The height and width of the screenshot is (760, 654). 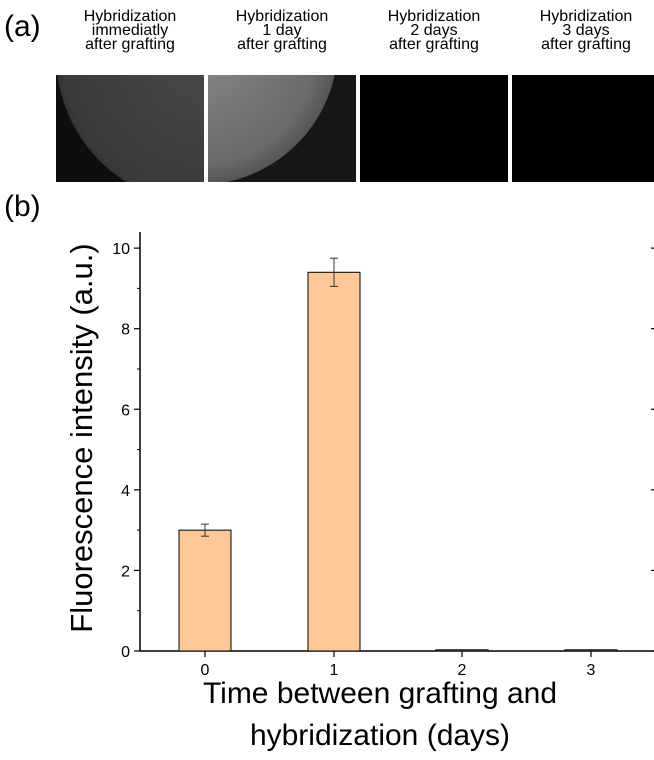 What do you see at coordinates (125, 652) in the screenshot?
I see `y-tick-label-0: 0` at bounding box center [125, 652].